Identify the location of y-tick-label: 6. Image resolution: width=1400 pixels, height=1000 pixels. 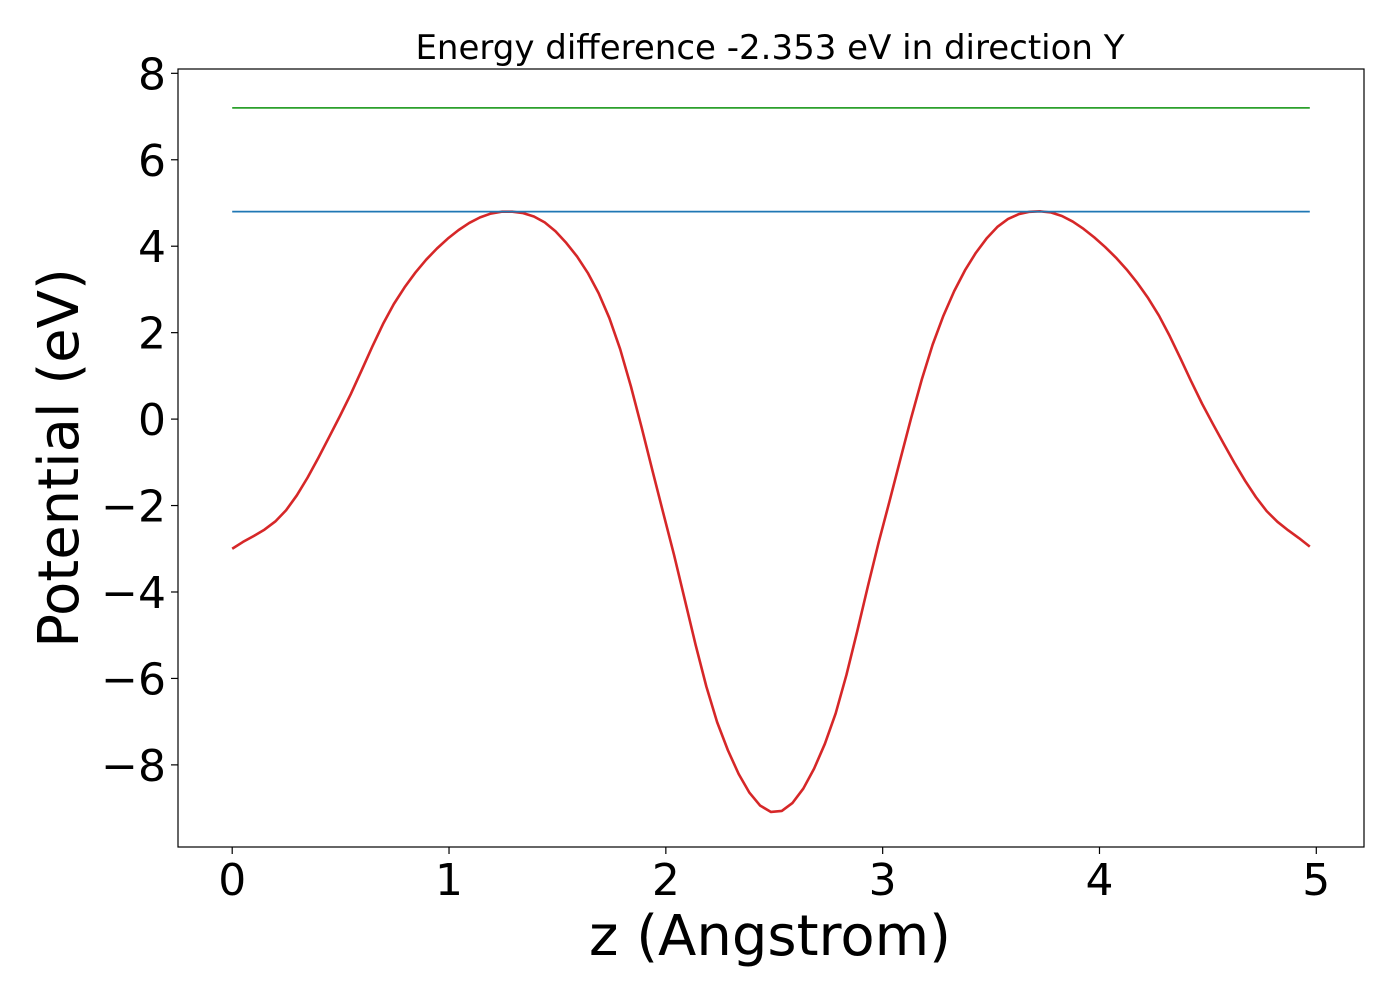
(152, 161).